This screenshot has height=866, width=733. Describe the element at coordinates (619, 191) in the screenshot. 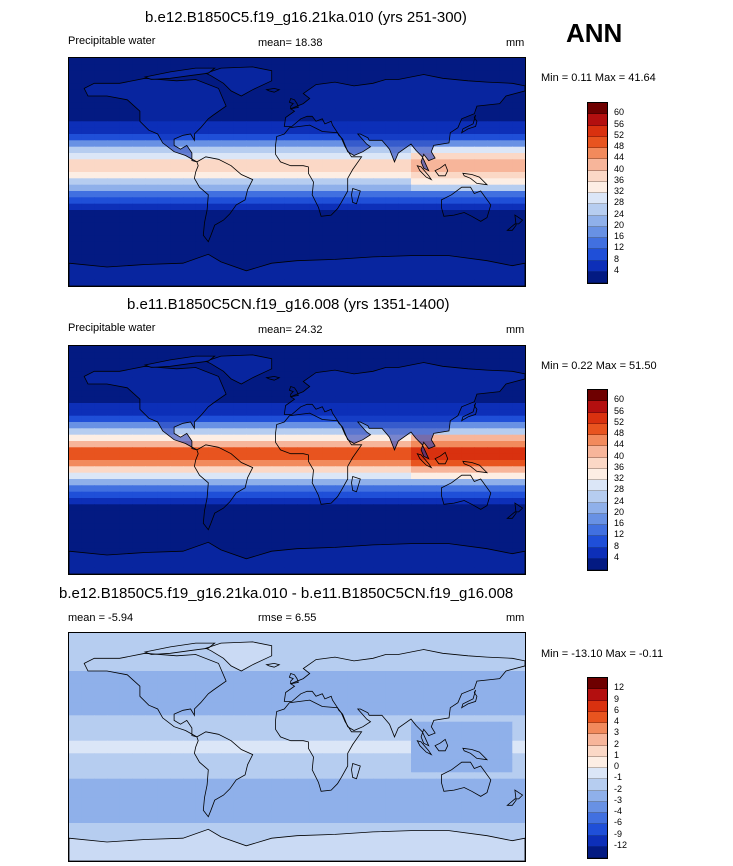

I see `colorbar-tick-label: 32` at that location.